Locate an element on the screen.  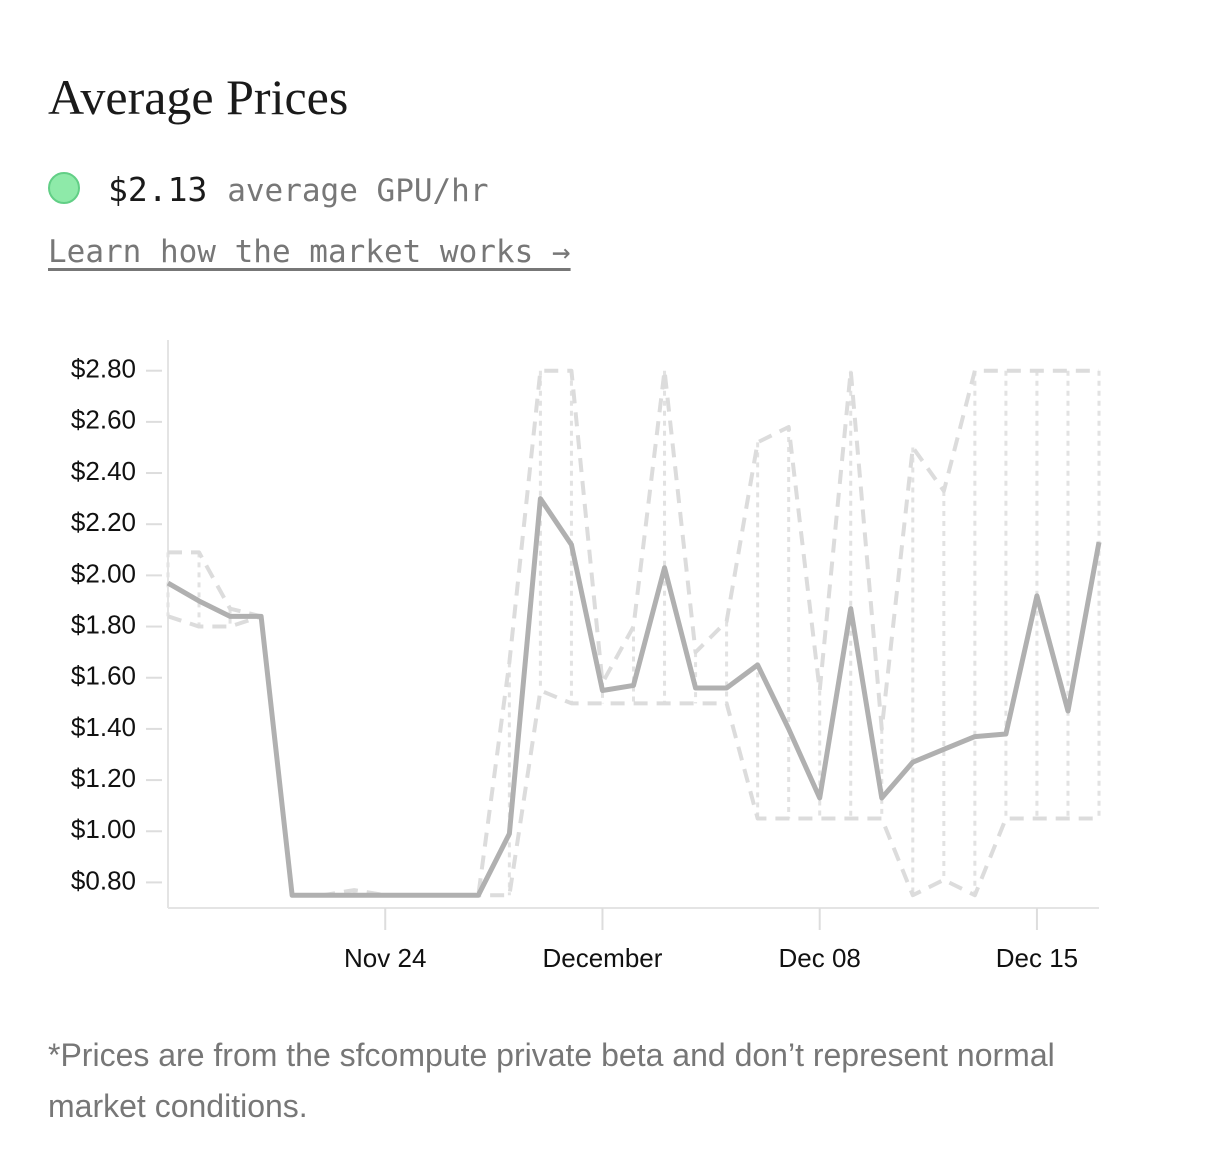
learn-link: Learn how the market works → is located at coordinates (309, 252).